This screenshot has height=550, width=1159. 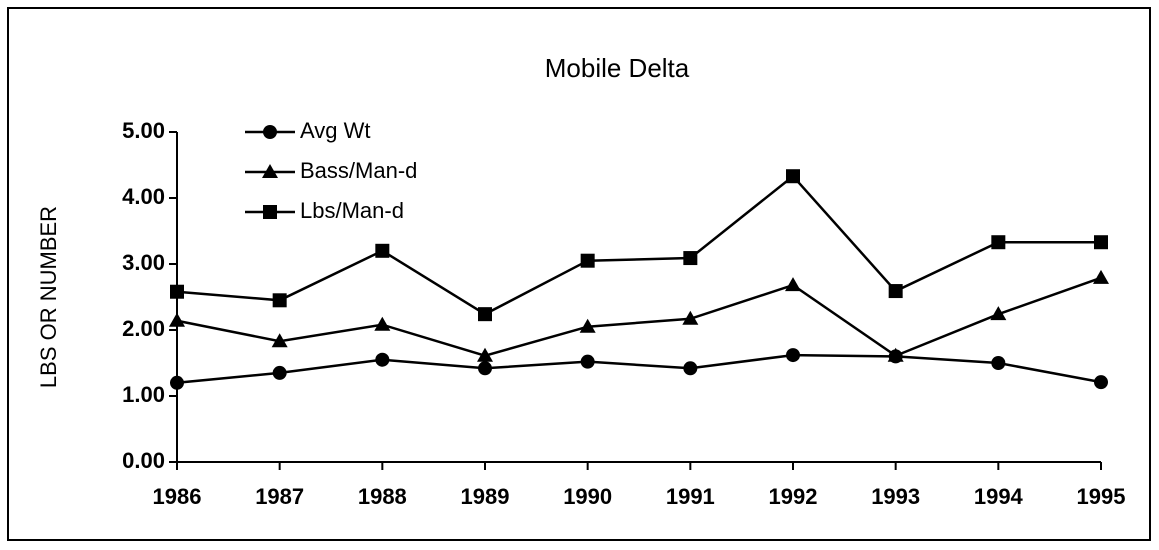 What do you see at coordinates (358, 170) in the screenshot?
I see `legend-label: Bass/Man-d` at bounding box center [358, 170].